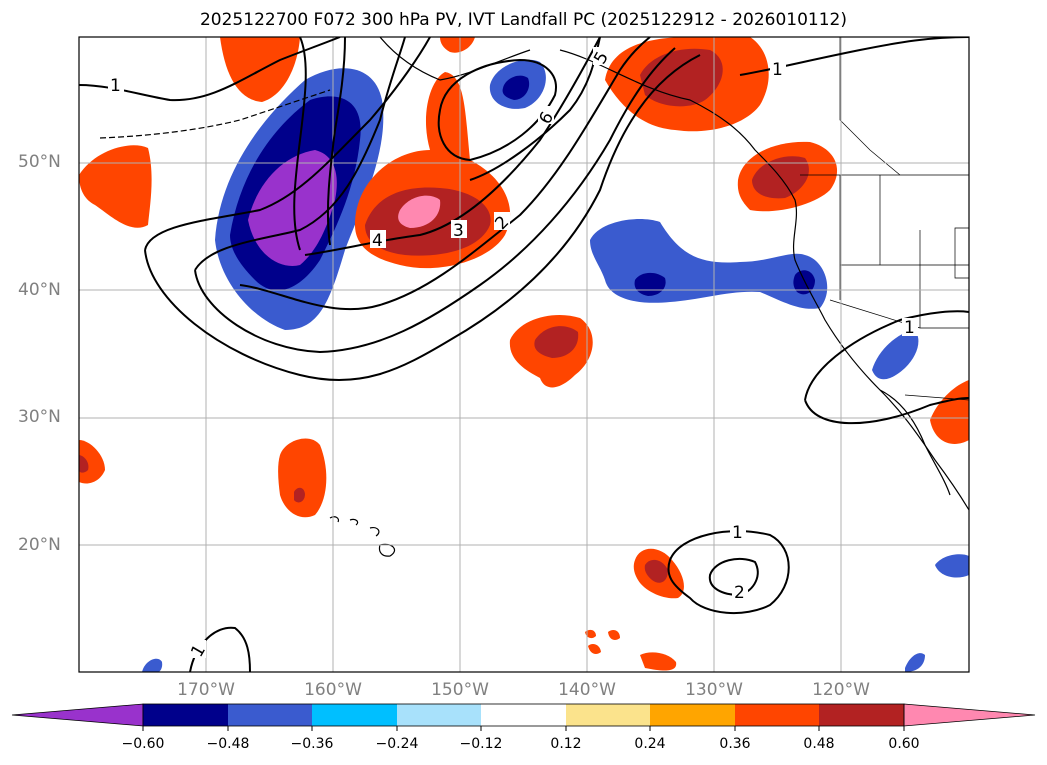 This screenshot has height=765, width=1047. What do you see at coordinates (739, 593) in the screenshot?
I see `contour-label: 2` at bounding box center [739, 593].